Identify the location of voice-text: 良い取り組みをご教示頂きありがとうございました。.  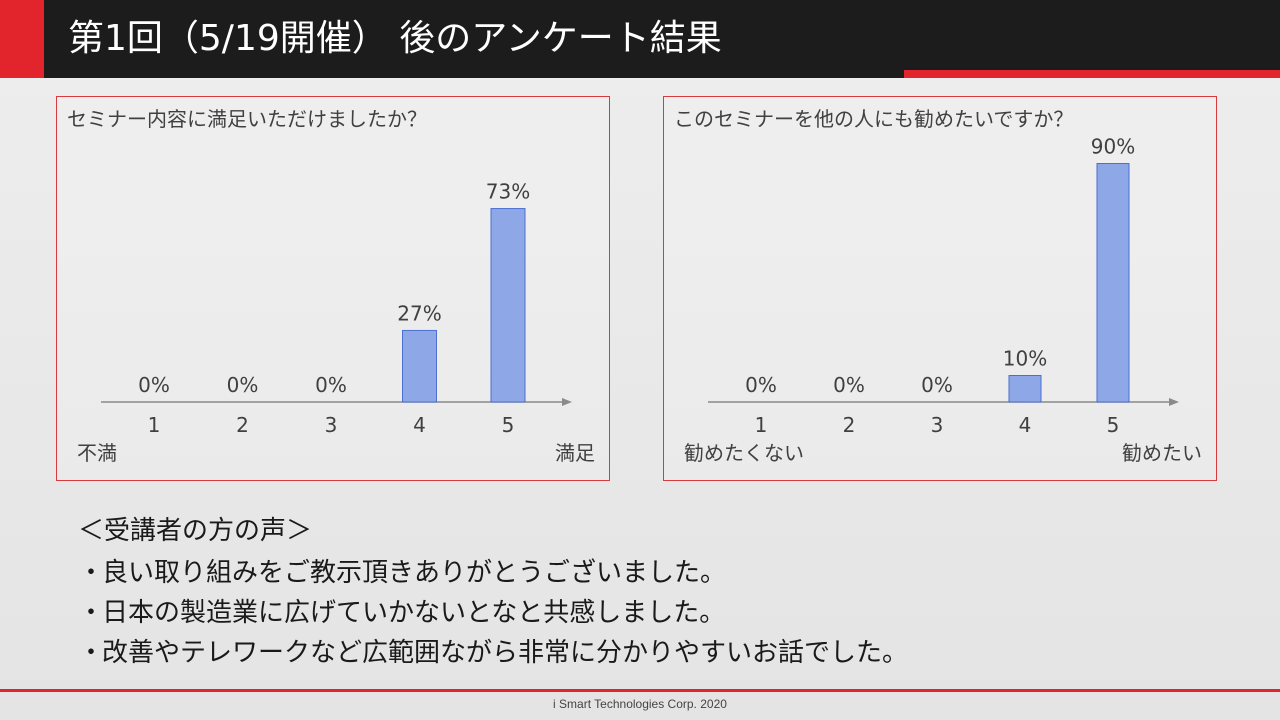
(414, 573).